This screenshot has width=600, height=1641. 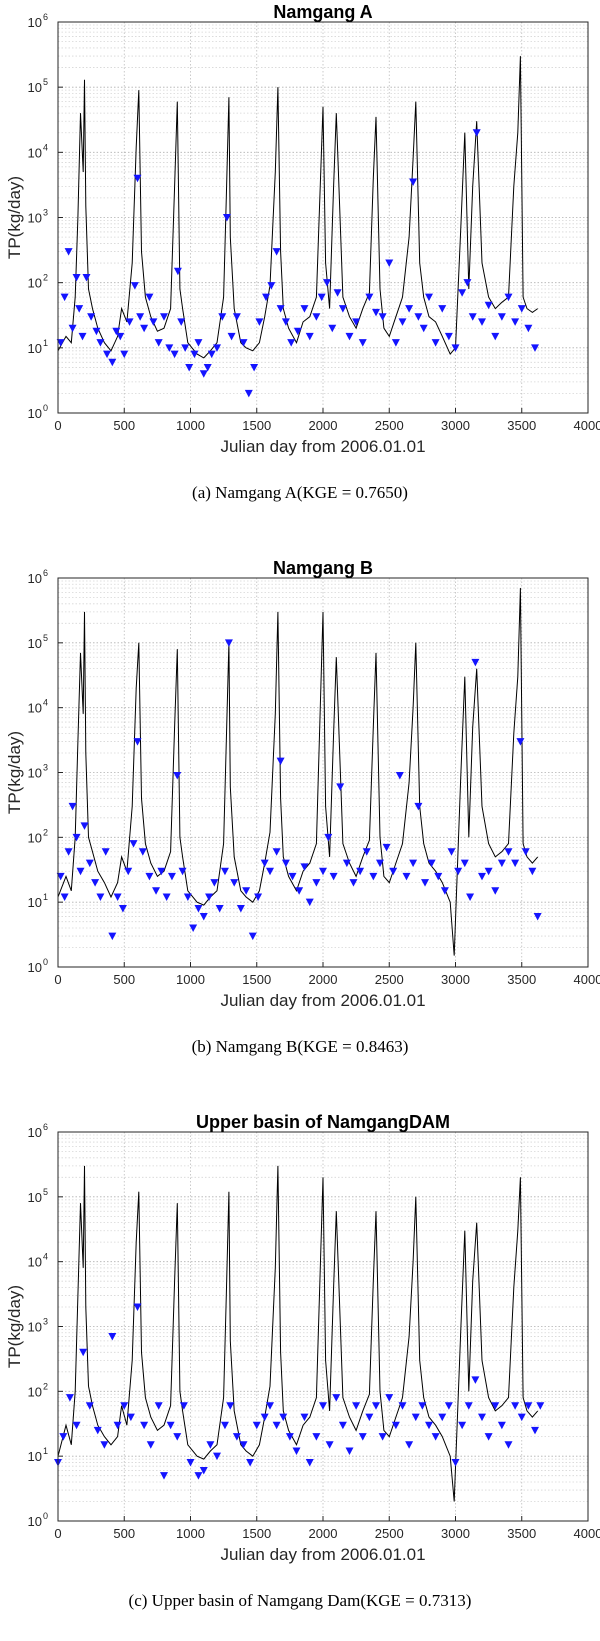 I want to click on x-tick-label: 3500, so click(x=521, y=425).